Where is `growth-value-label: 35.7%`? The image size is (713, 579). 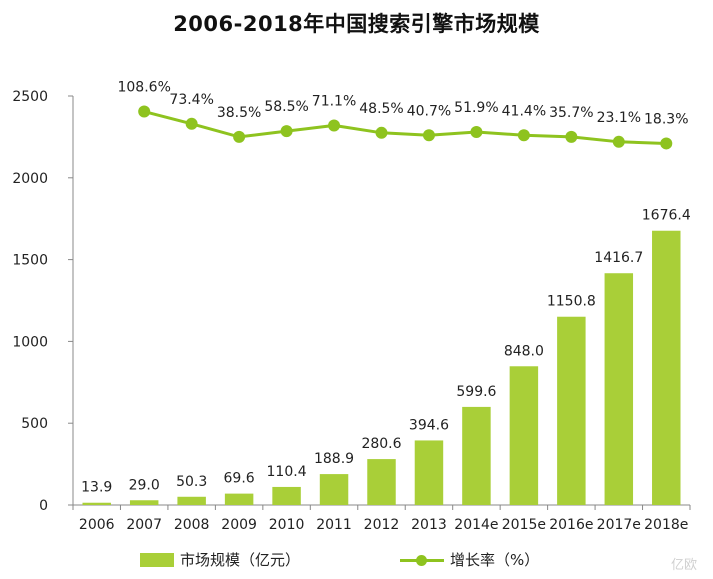
growth-value-label: 35.7% is located at coordinates (571, 113).